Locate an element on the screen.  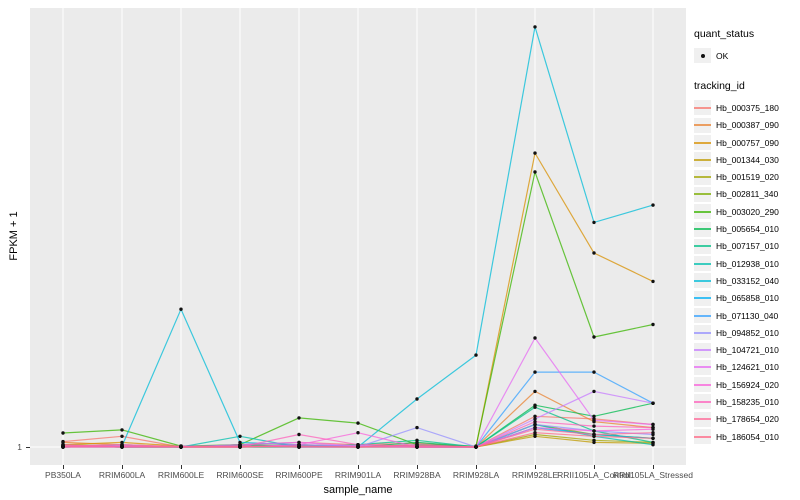
legend-item-label: Hb_158235_010 is located at coordinates (747, 401).